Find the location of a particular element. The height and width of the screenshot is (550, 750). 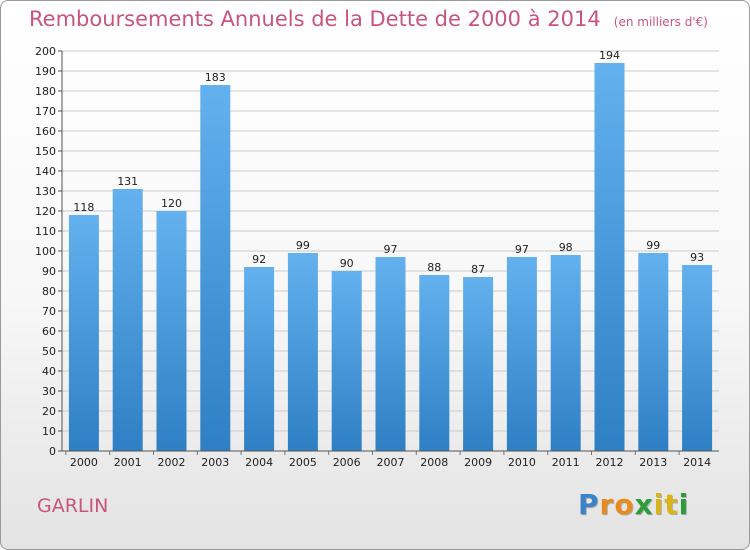

y-tick-label: 190 is located at coordinates (45, 71).